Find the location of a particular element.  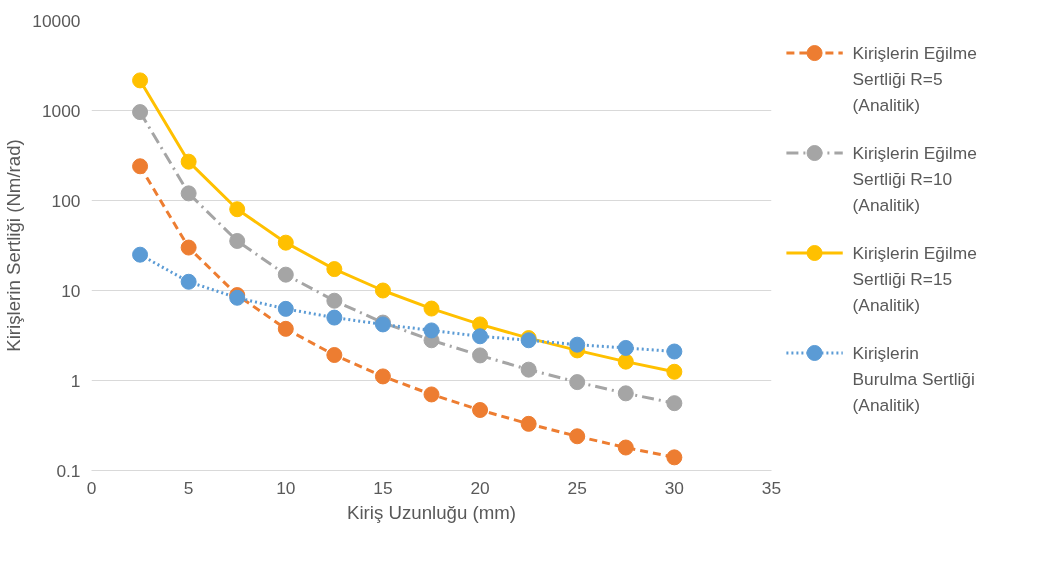

y-tick-label: 0.1 is located at coordinates (68, 470).